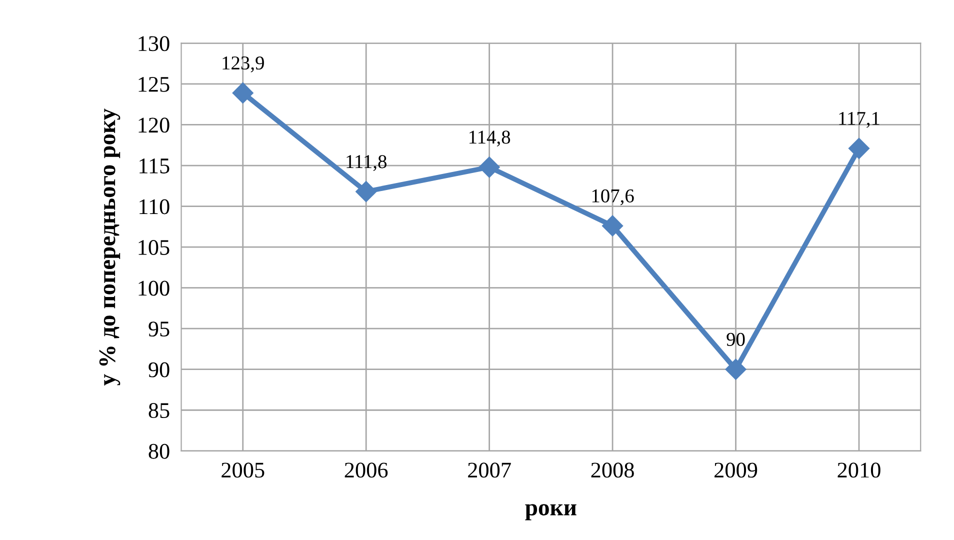 The width and height of the screenshot is (954, 540). Describe the element at coordinates (550, 512) in the screenshot. I see `x-axis-title: роки` at that location.